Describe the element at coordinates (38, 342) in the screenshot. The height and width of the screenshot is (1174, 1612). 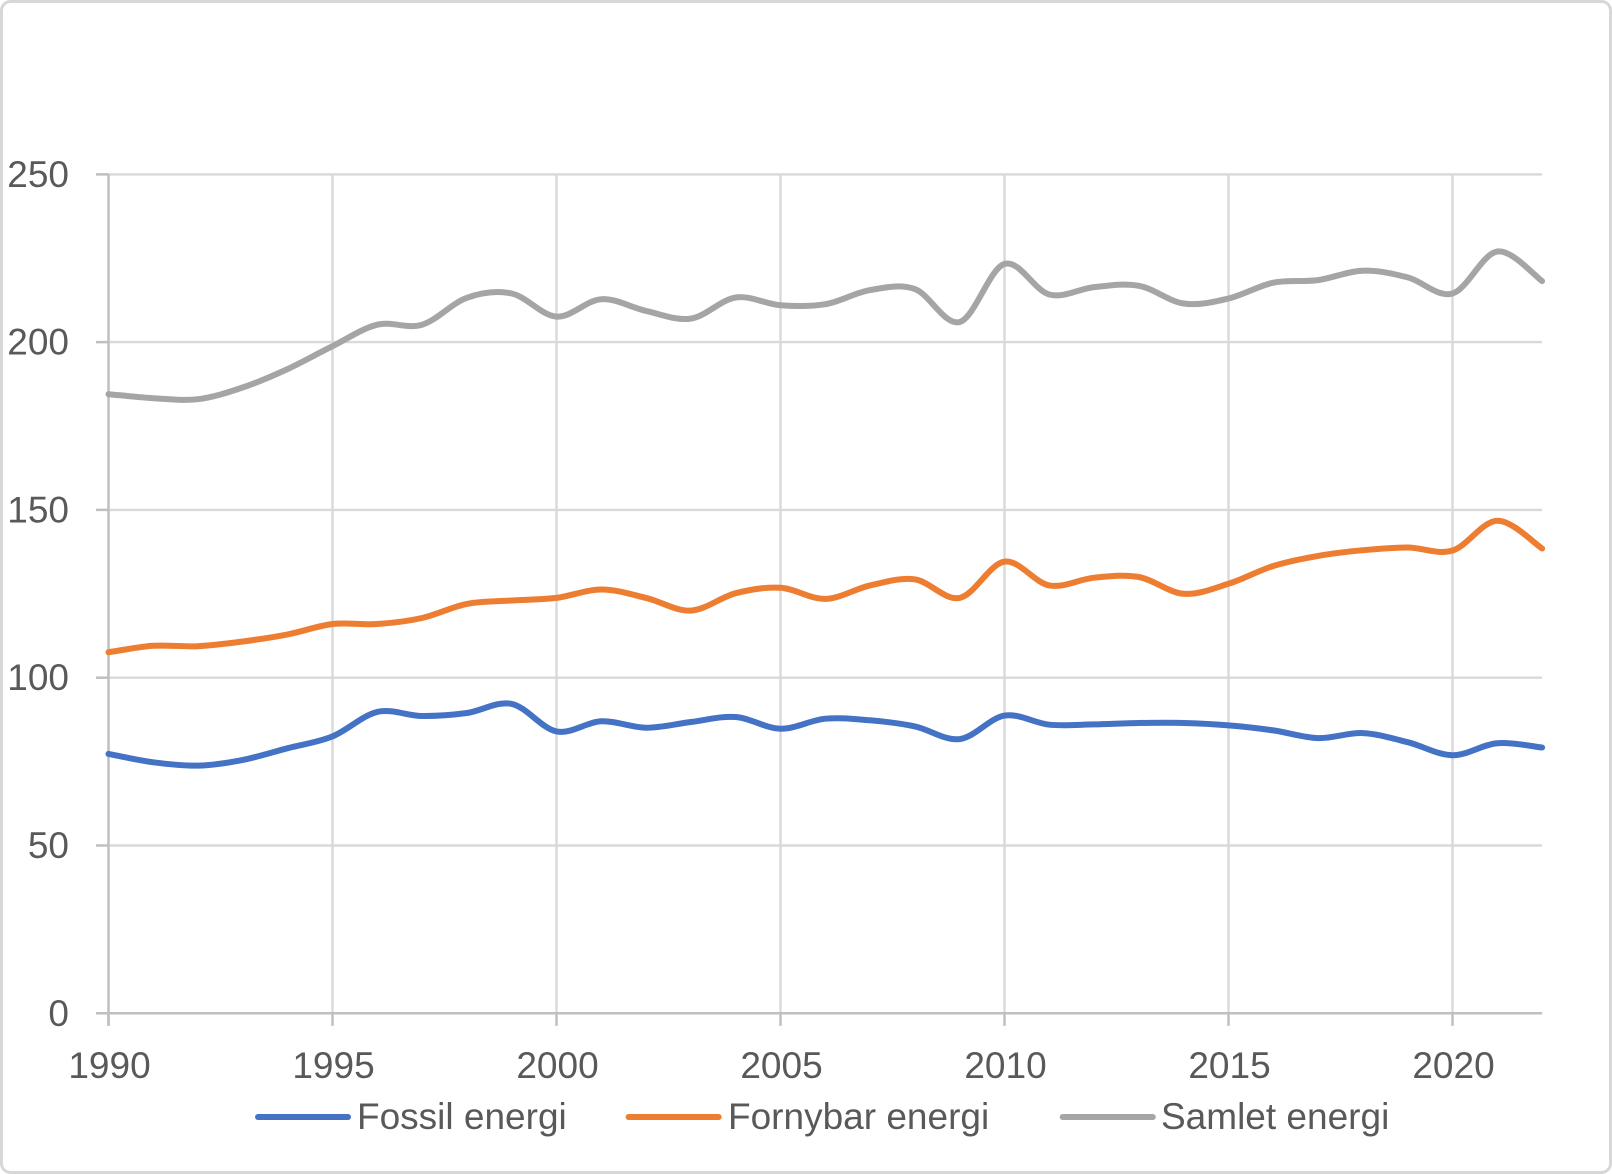
I see `svg-text: 200` at that location.